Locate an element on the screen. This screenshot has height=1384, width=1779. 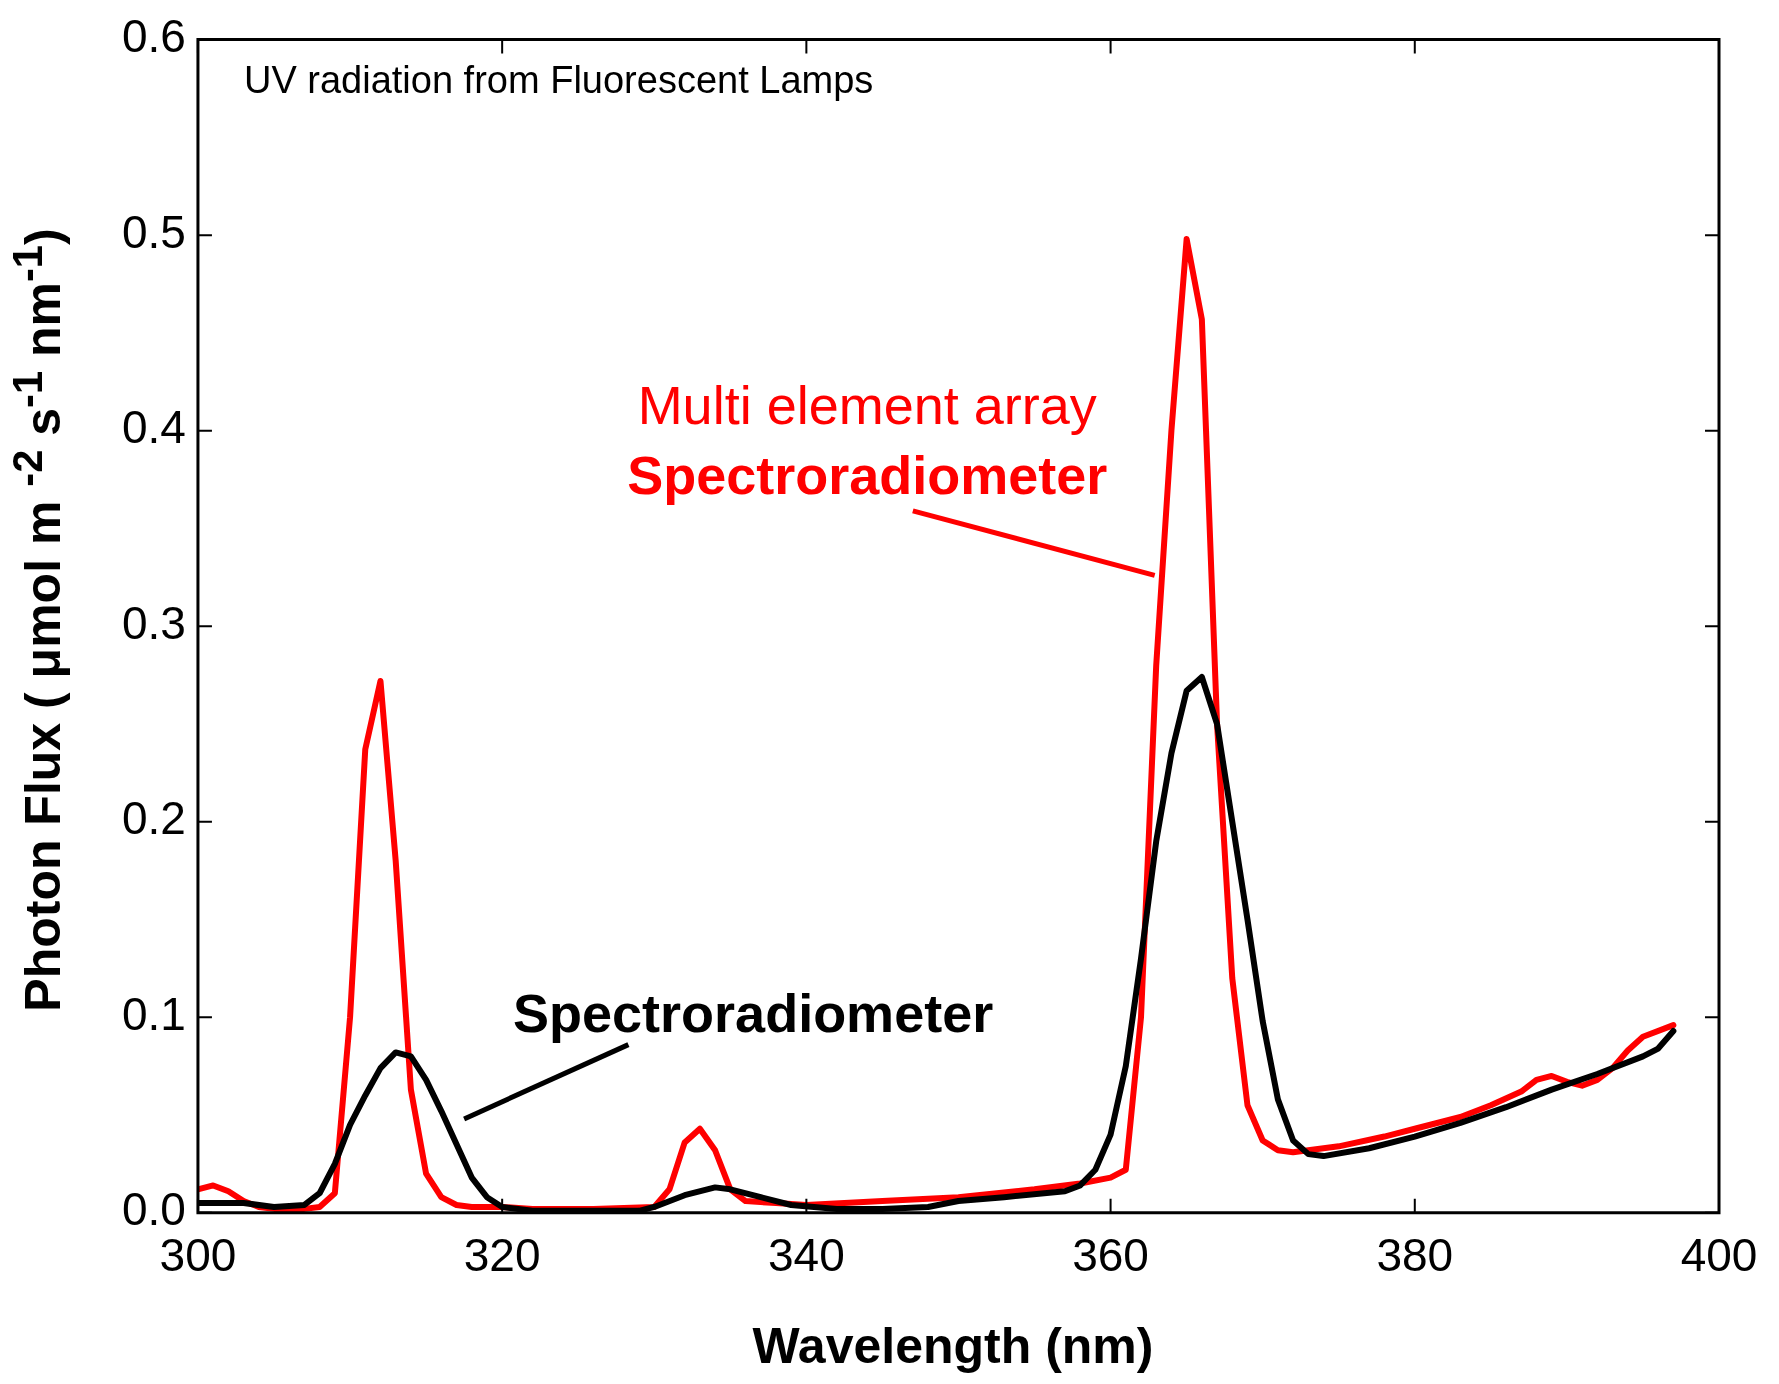
y-tick-label: 0.4 is located at coordinates (153, 427).